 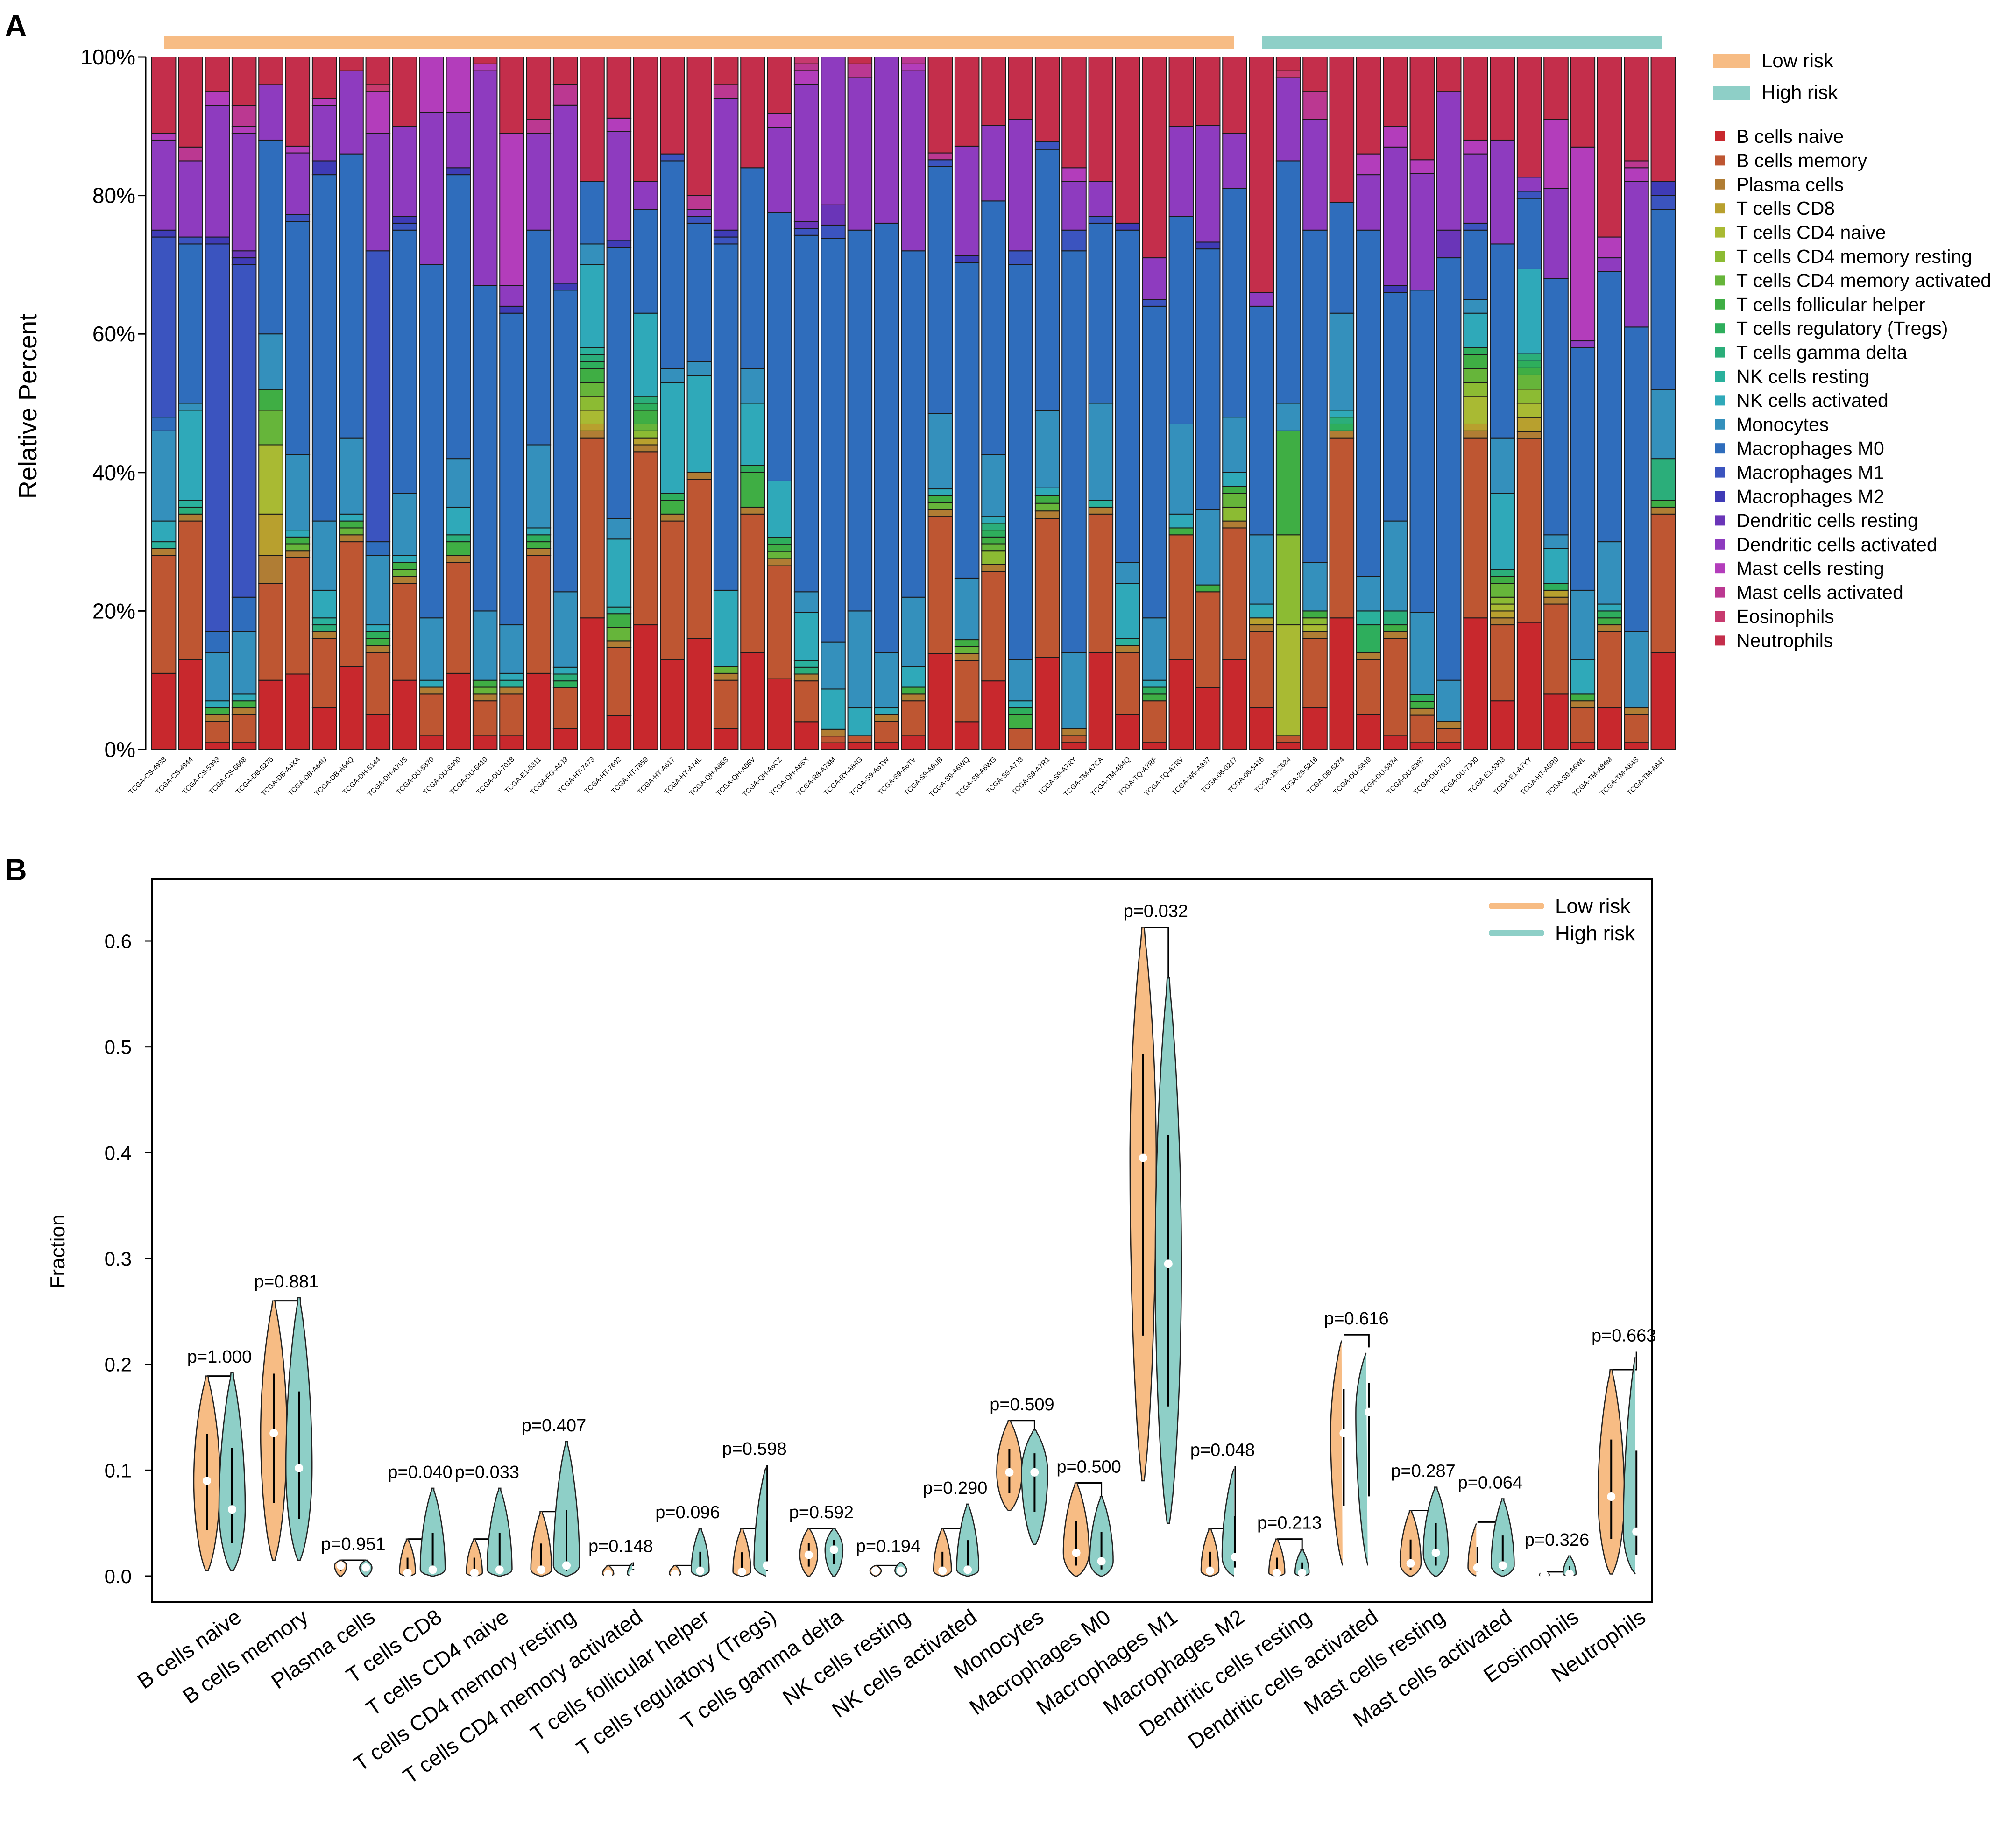 What do you see at coordinates (286, 1282) in the screenshot?
I see `p-value-label: p=0.881` at bounding box center [286, 1282].